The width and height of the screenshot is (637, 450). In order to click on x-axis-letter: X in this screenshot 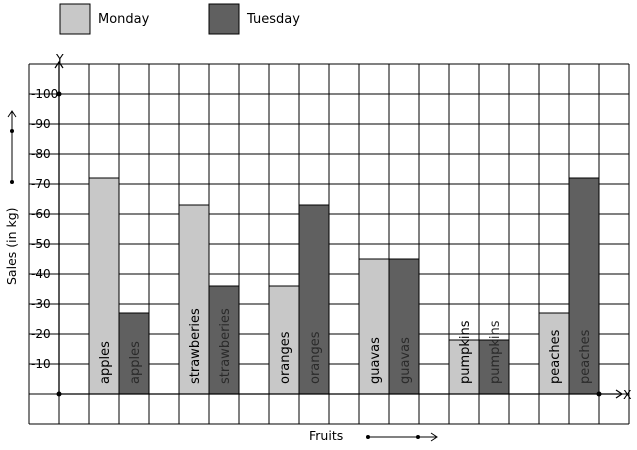, I will do `click(627, 394)`.